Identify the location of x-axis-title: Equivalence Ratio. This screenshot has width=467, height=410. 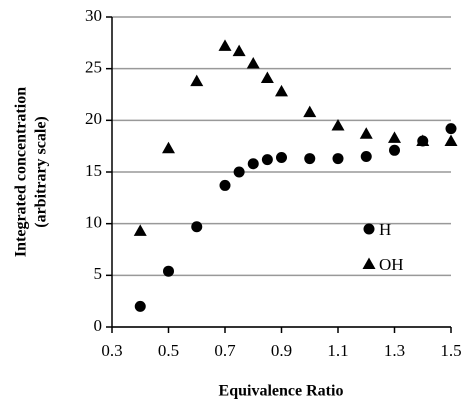
(281, 391).